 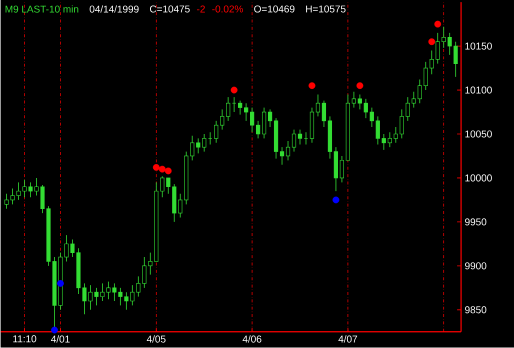 What do you see at coordinates (475, 266) in the screenshot?
I see `y-tick-label: 9900` at bounding box center [475, 266].